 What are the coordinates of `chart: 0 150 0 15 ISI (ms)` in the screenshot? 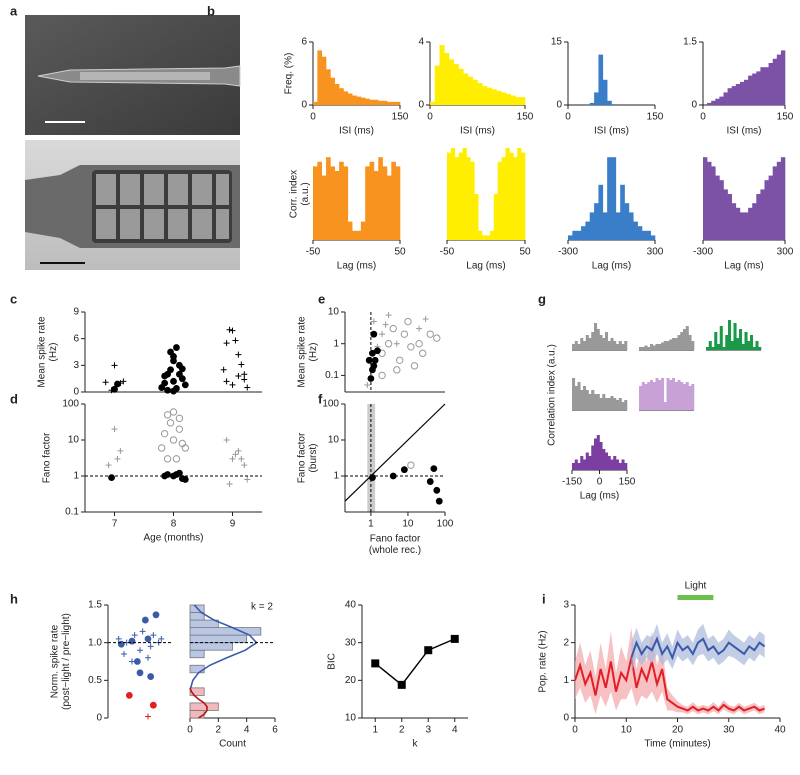 It's located at (607, 87).